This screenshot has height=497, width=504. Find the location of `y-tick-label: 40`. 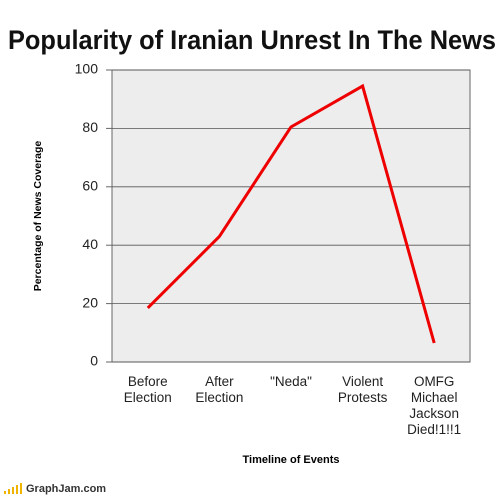

y-tick-label: 40 is located at coordinates (90, 244).